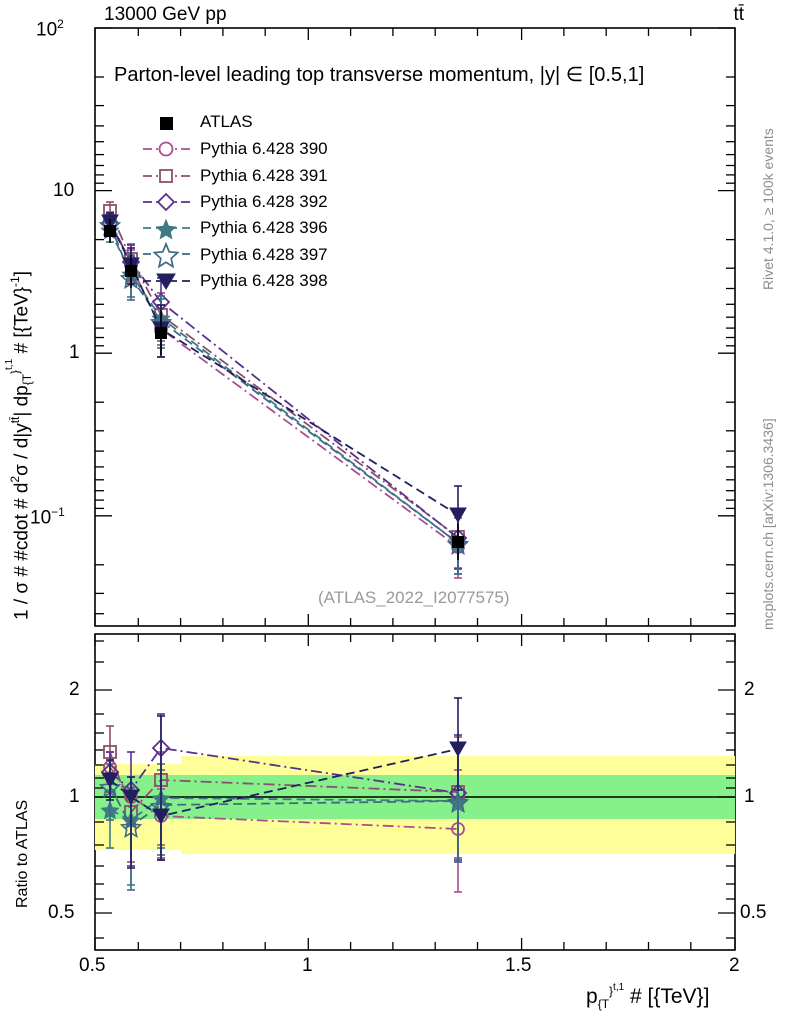  Describe the element at coordinates (74, 352) in the screenshot. I see `ytick-1: 1` at that location.